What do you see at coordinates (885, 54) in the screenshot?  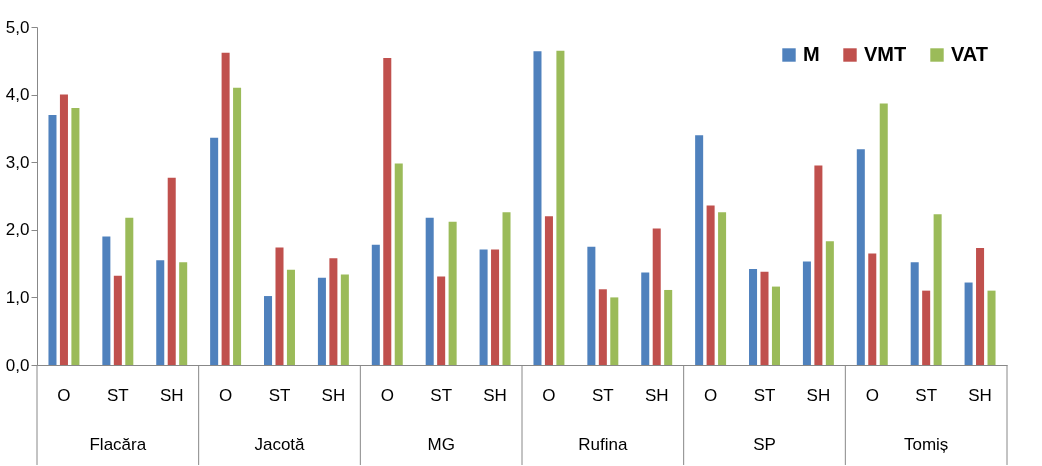 I see `legend-label: VMT` at bounding box center [885, 54].